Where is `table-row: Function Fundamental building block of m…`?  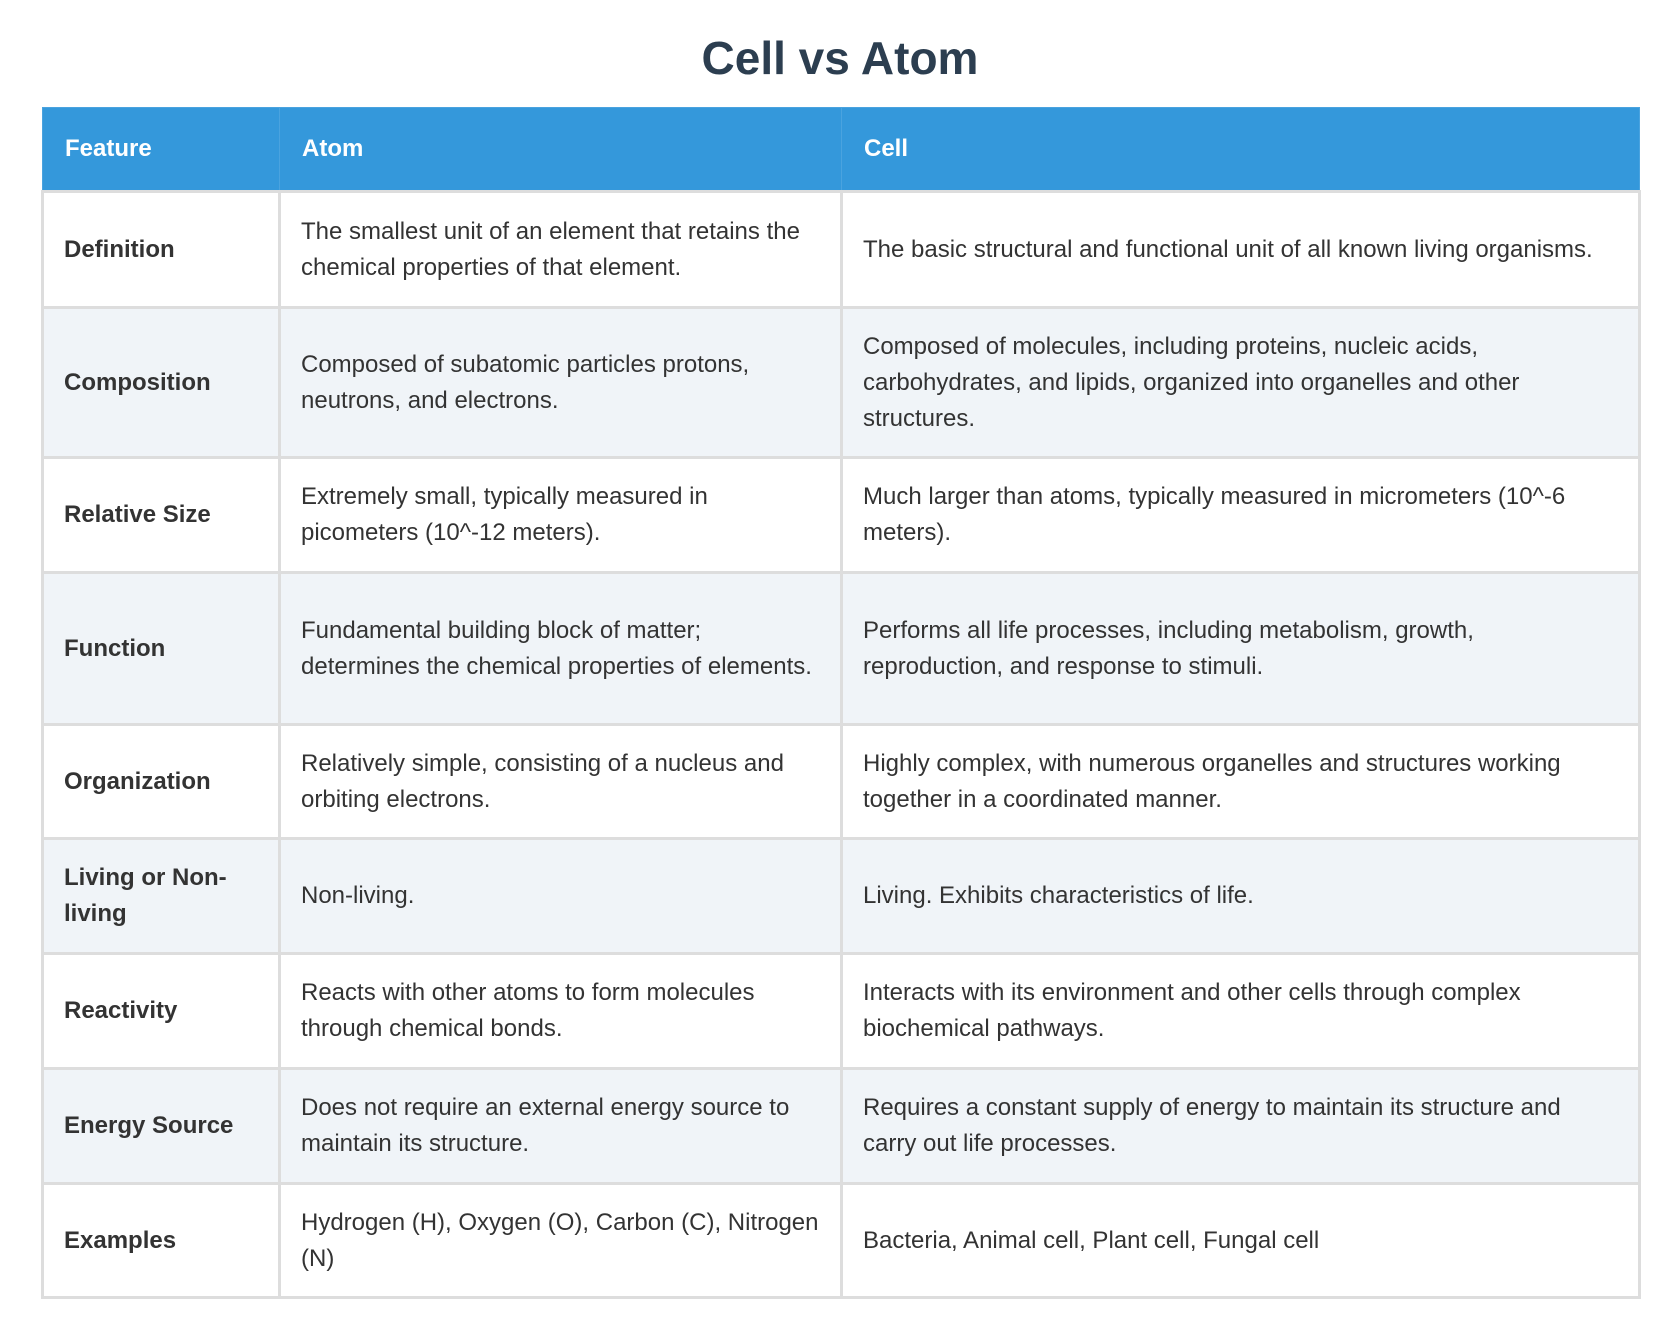
table-row: Function Fundamental building block of m… is located at coordinates (841, 648).